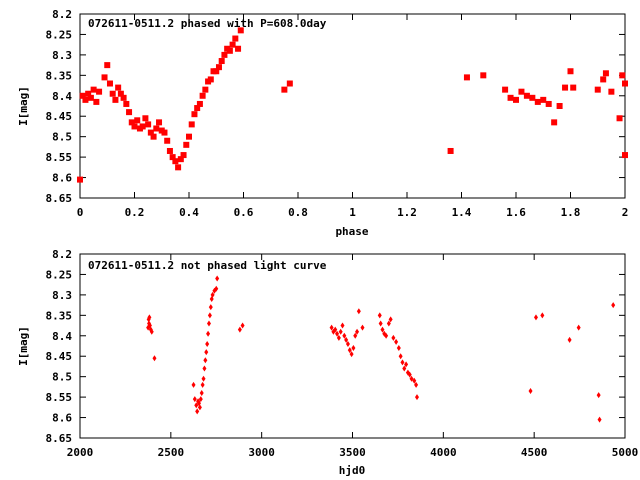 This screenshot has width=640, height=480. I want to click on x-tick-label: 1.6, so click(516, 212).